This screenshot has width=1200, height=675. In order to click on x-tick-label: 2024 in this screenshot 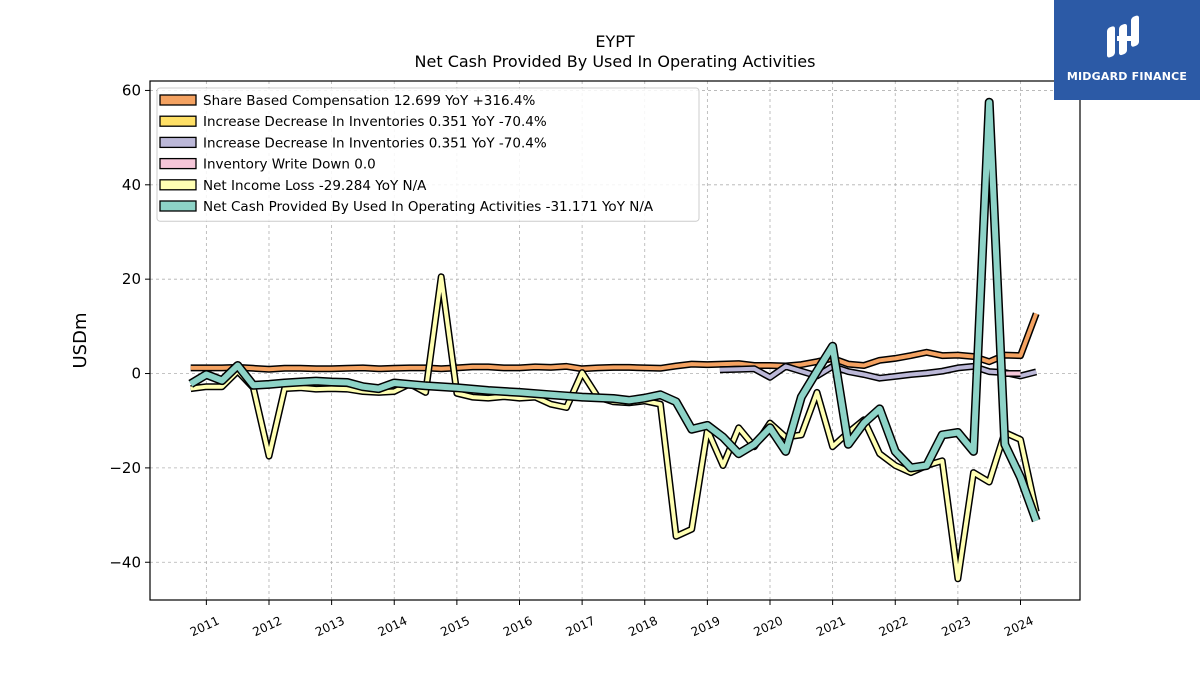, I will do `click(1019, 627)`.